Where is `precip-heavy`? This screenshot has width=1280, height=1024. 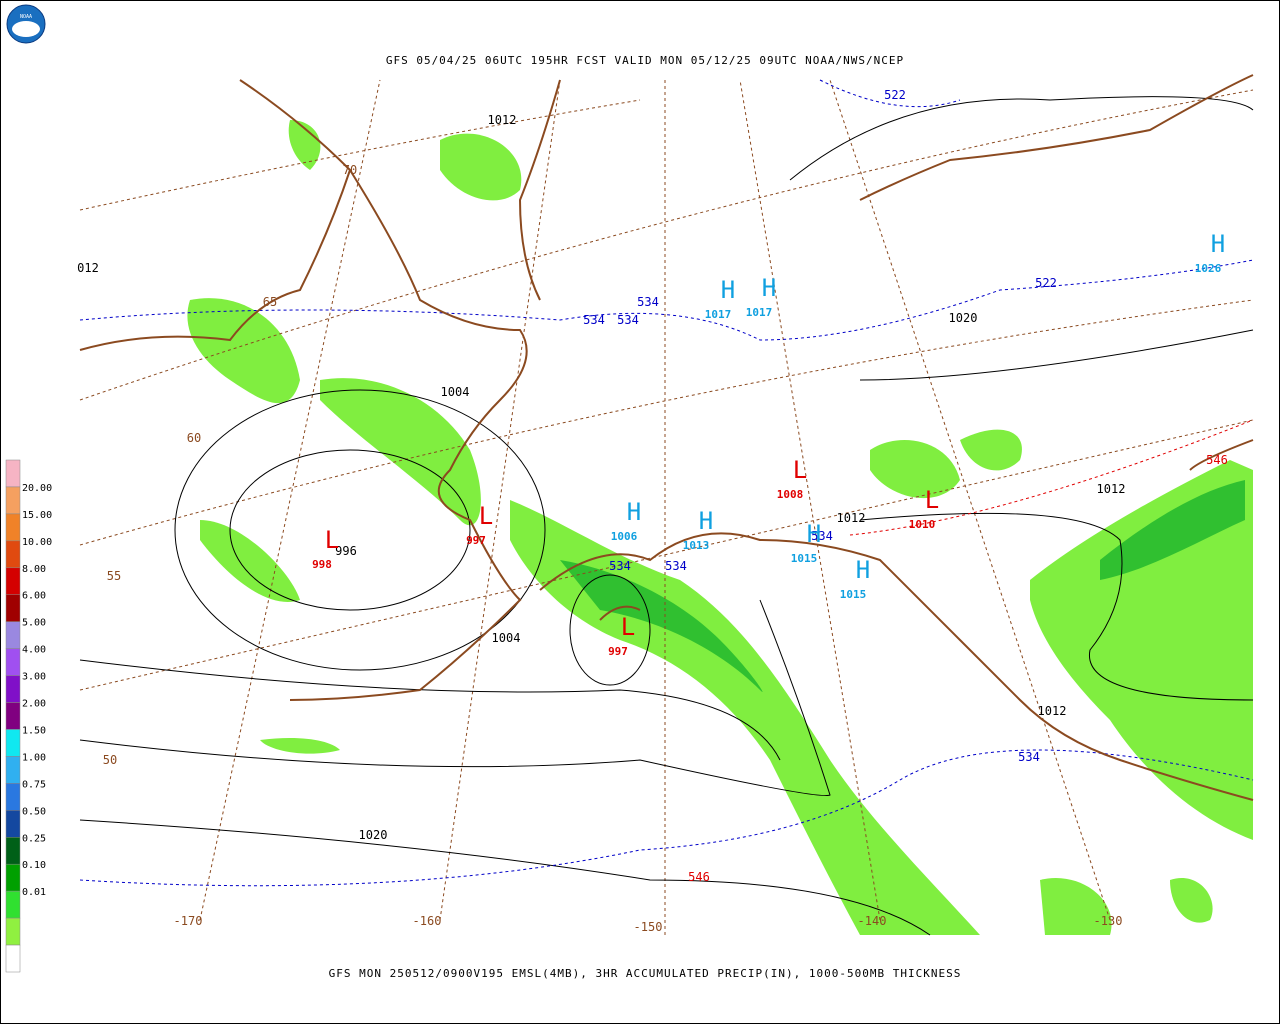 precip-heavy is located at coordinates (902, 586).